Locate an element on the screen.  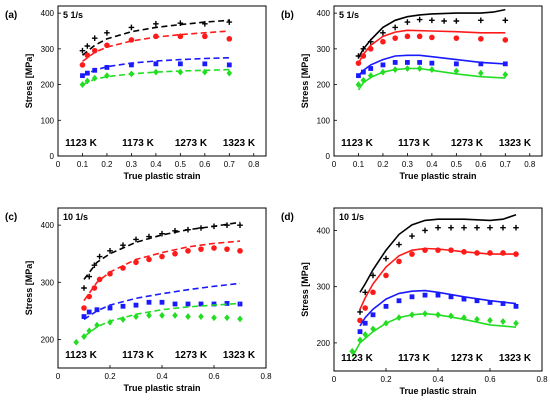
panel-label: (d) is located at coordinates (287, 217).